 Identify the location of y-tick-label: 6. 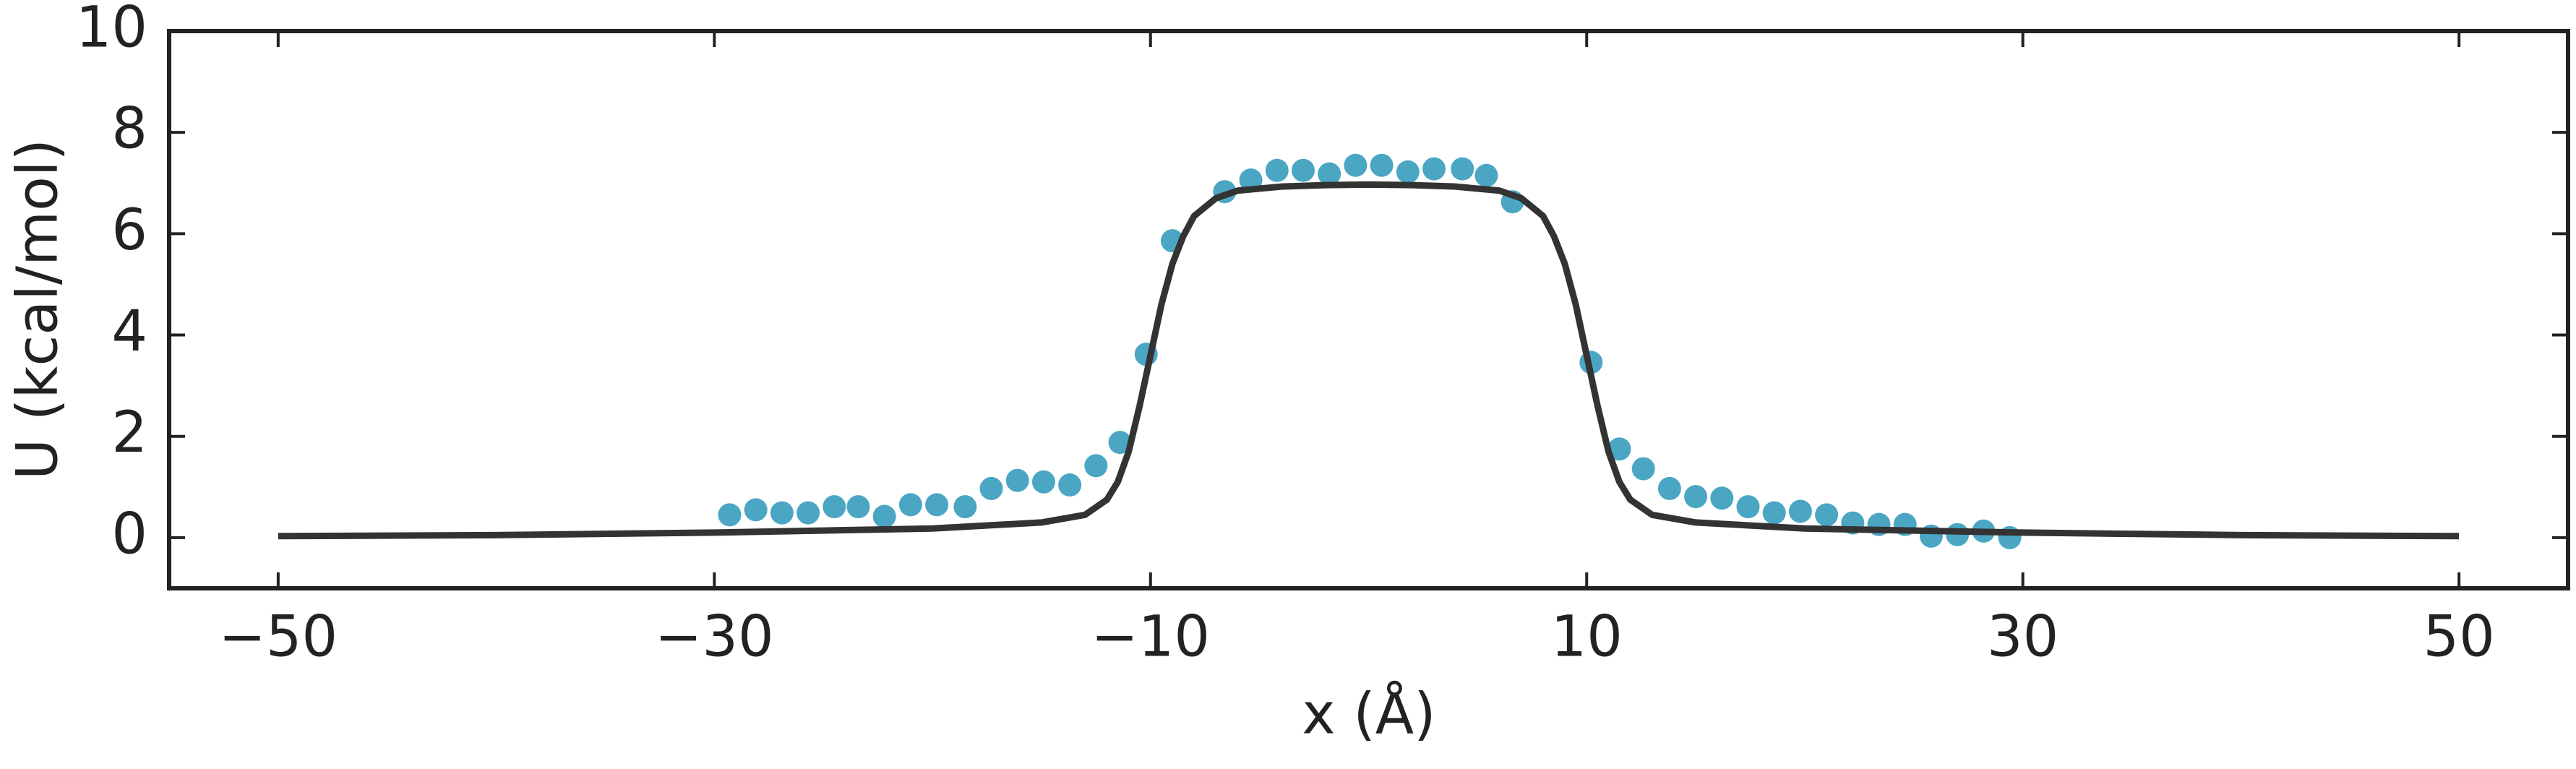
(129, 230).